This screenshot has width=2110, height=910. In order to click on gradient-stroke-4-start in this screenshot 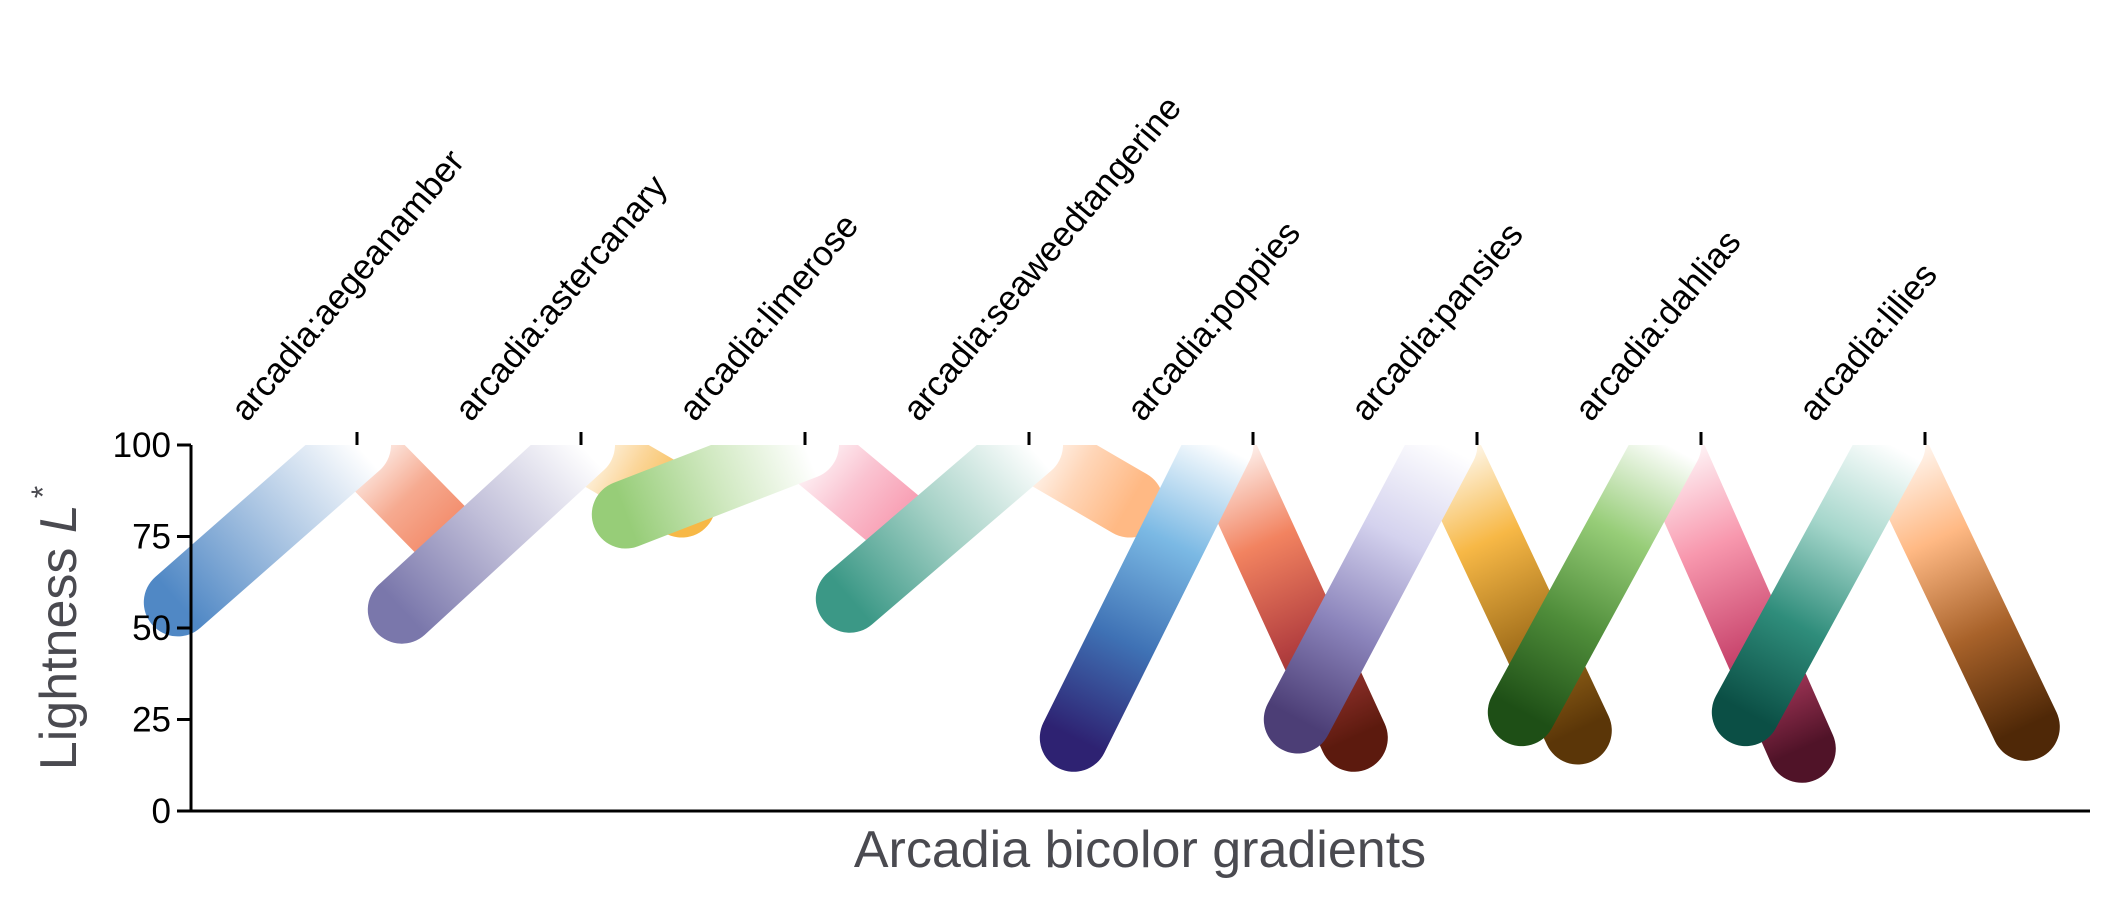, I will do `click(939, 539)`.